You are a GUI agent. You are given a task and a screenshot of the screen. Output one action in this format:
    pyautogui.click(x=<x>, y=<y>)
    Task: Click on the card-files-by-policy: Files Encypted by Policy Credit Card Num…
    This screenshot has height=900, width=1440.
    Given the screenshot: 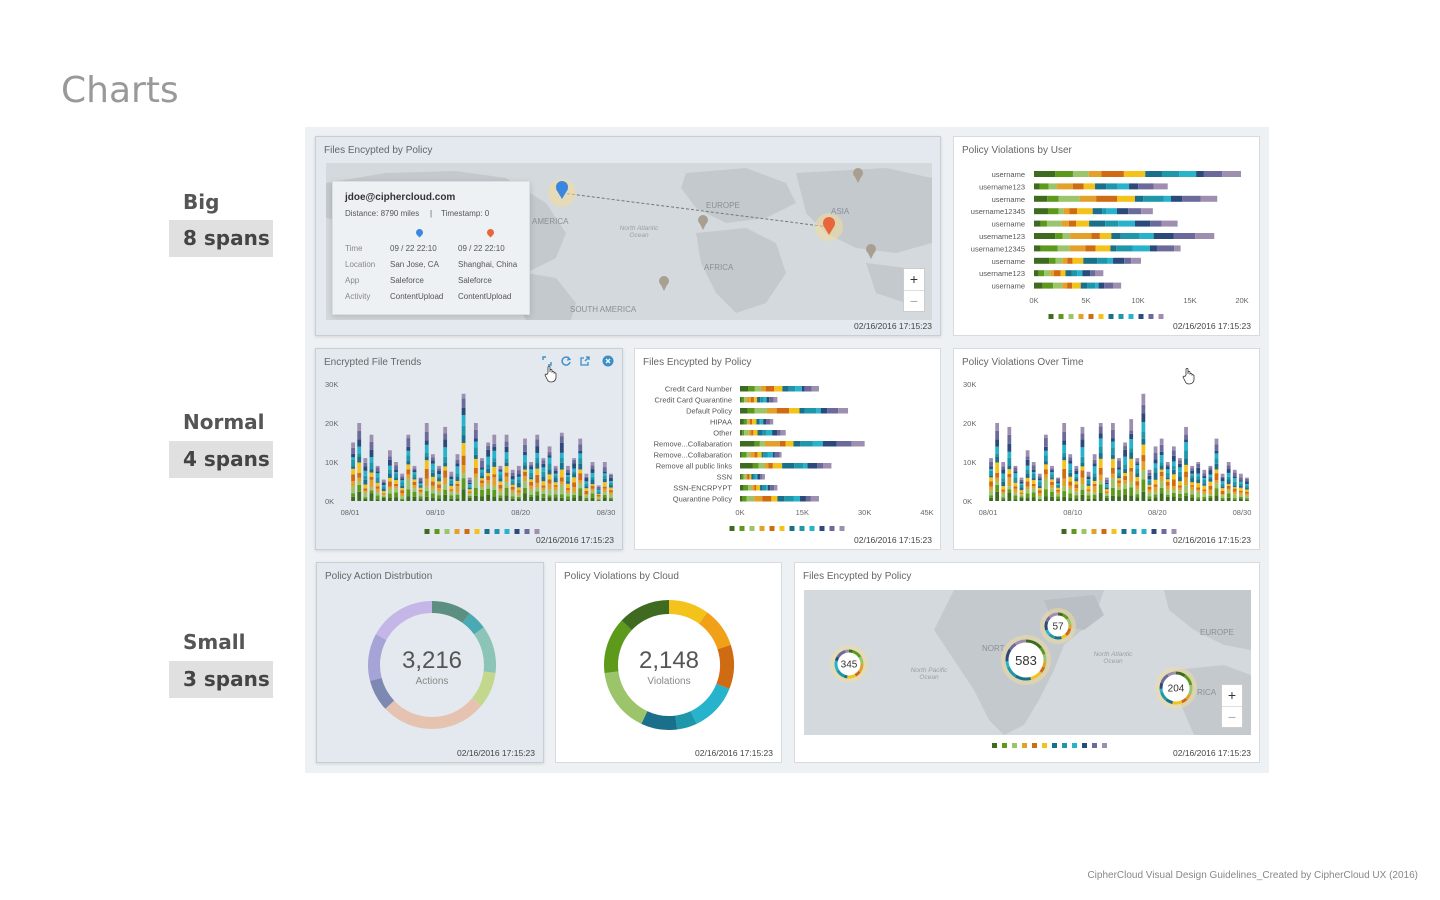 What is the action you would take?
    pyautogui.click(x=787, y=449)
    